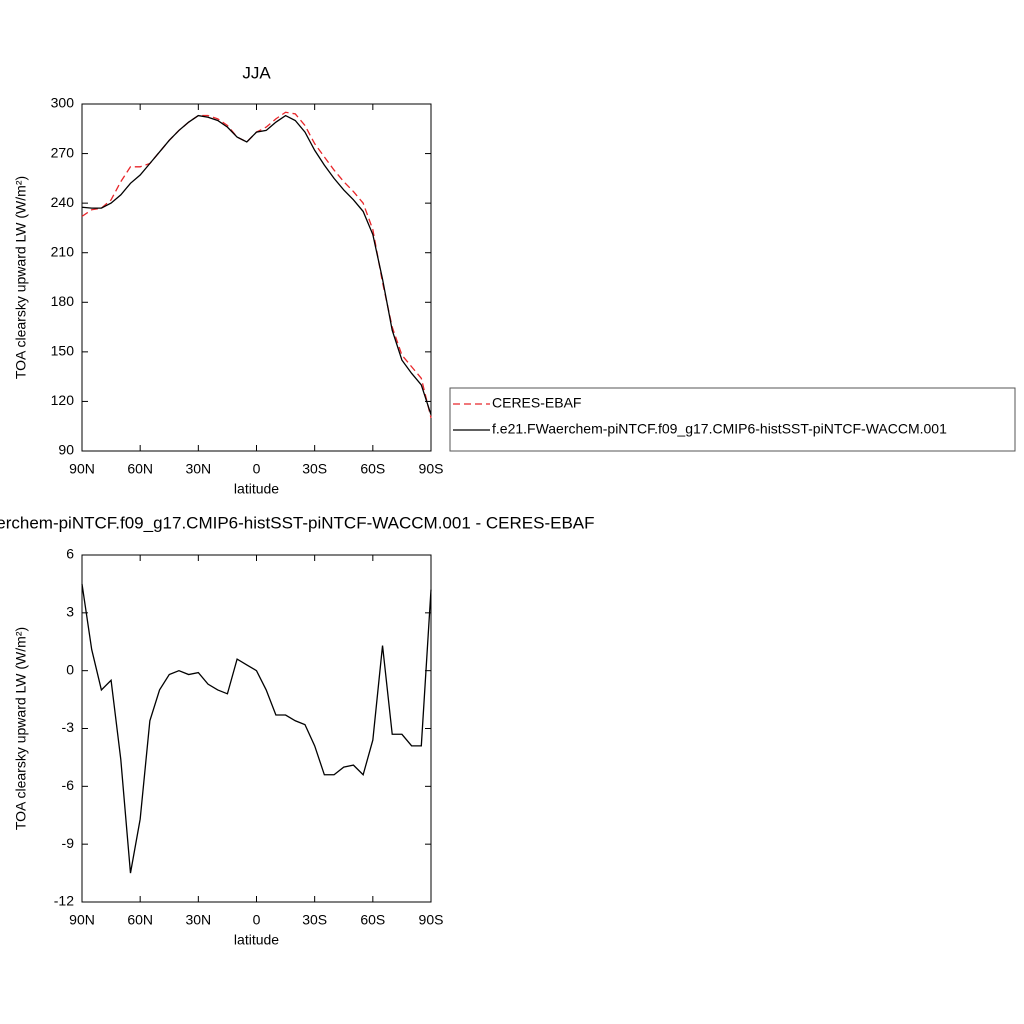 The width and height of the screenshot is (1024, 1024). Describe the element at coordinates (63, 301) in the screenshot. I see `y-tick-label: 180` at that location.